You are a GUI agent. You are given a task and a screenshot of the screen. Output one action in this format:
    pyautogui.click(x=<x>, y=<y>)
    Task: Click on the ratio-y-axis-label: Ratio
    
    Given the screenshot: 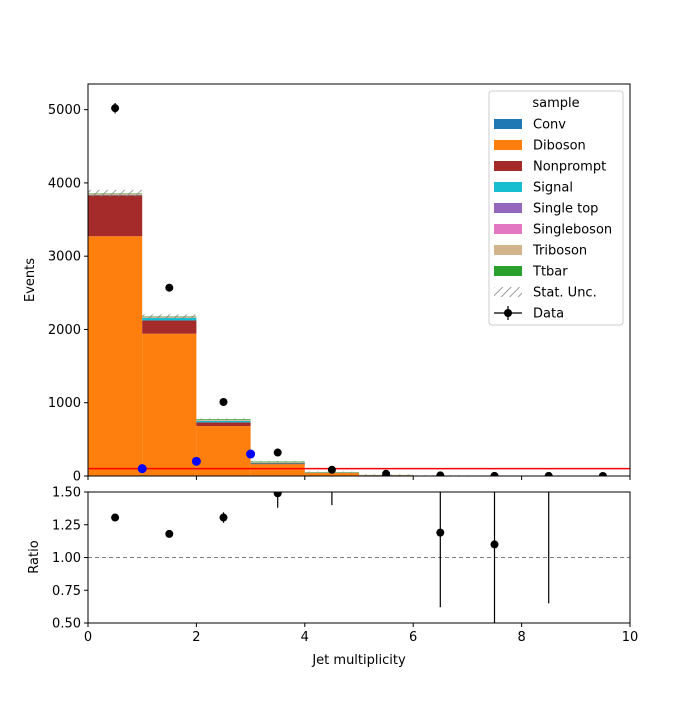 What is the action you would take?
    pyautogui.click(x=34, y=556)
    